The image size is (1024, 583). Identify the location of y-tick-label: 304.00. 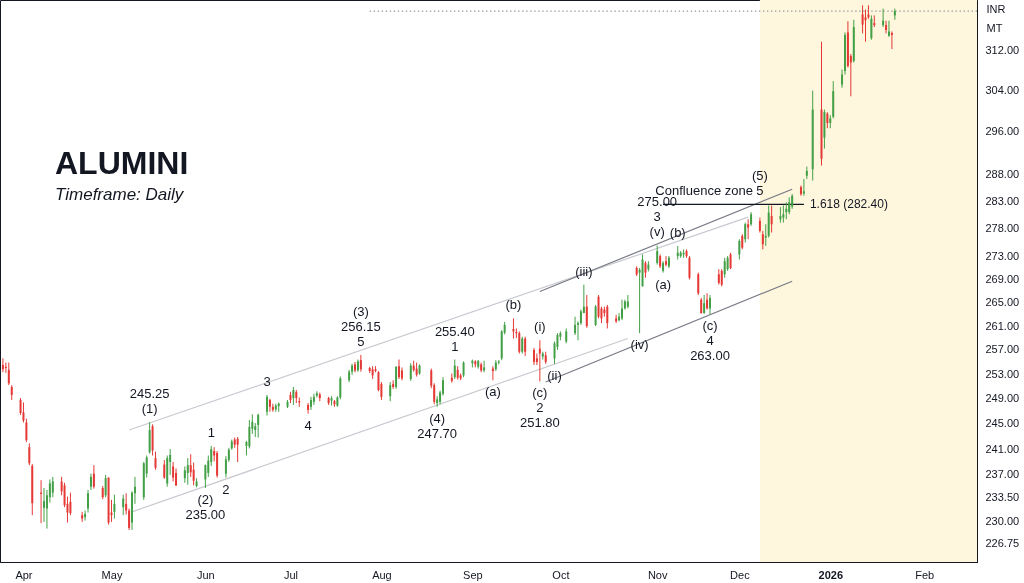
(1002, 90).